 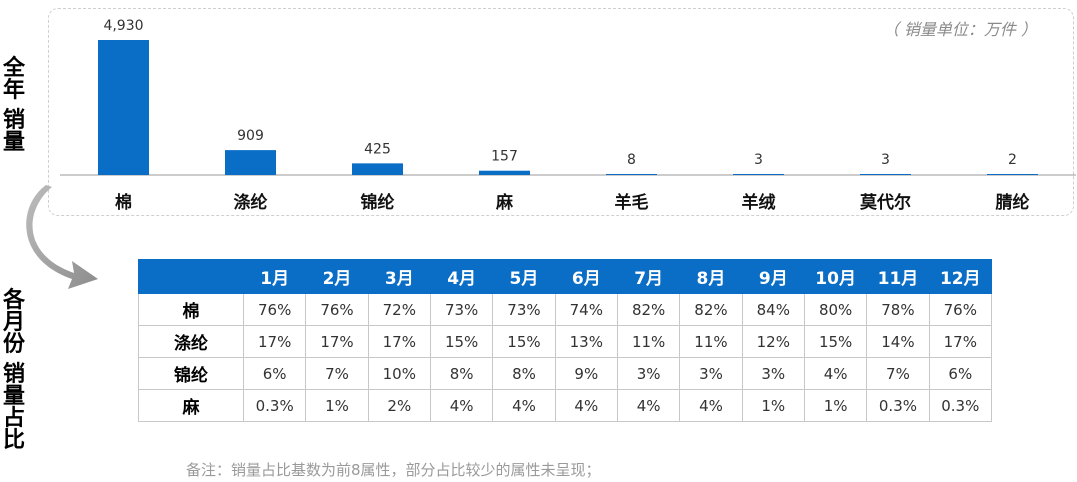 I want to click on month-column-header: 3月, so click(x=399, y=276).